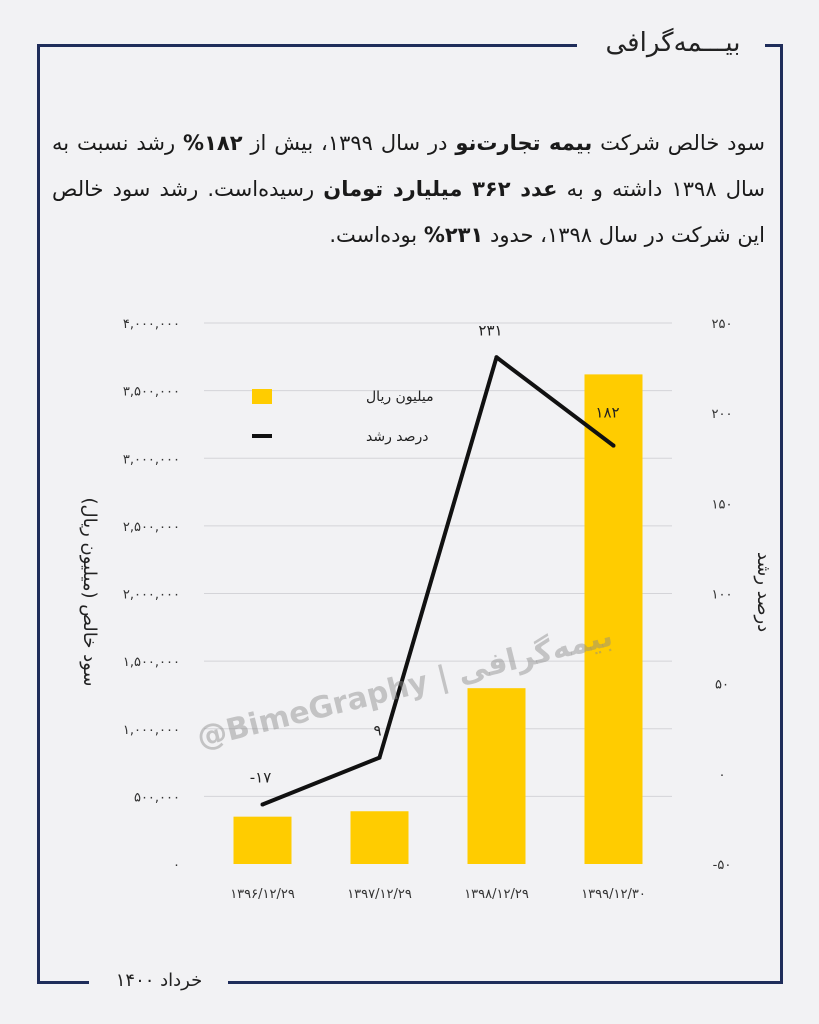  I want to click on intro-text-3: رشد نسبت به سال ۱۳۹۸ داشته و به, so click(408, 166).